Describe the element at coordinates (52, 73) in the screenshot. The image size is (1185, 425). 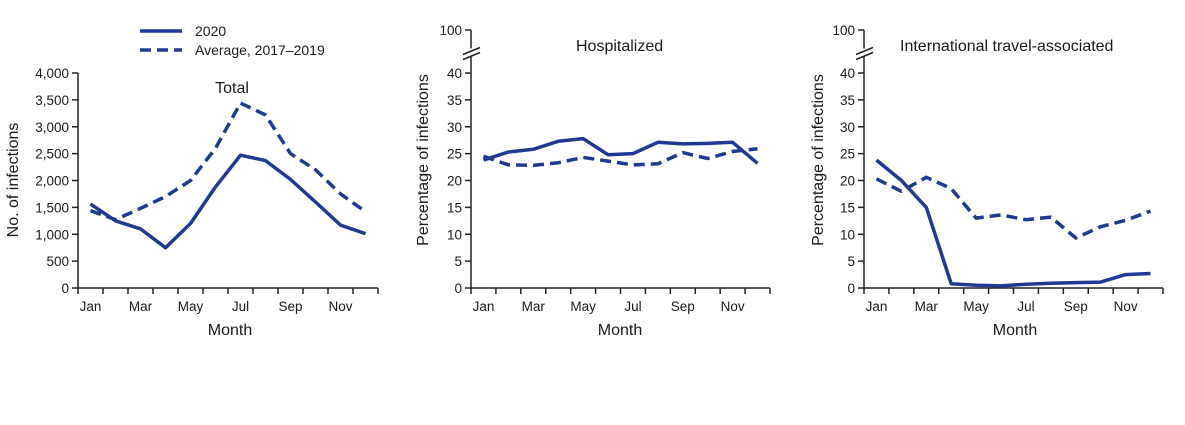
I see `y-tick-label: 4,000` at that location.